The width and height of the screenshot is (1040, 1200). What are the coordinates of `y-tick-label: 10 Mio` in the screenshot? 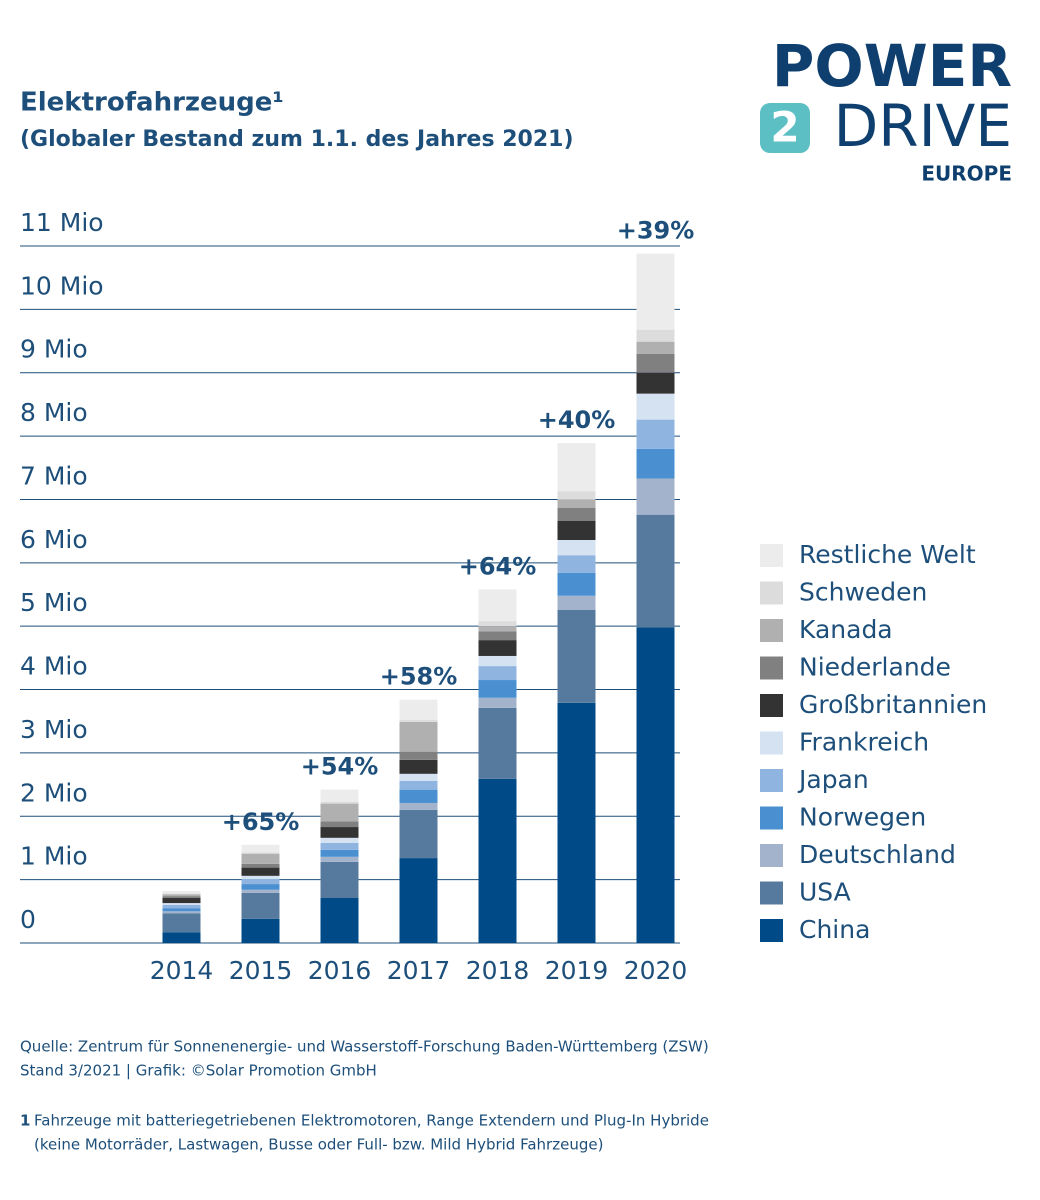 It's located at (62, 285).